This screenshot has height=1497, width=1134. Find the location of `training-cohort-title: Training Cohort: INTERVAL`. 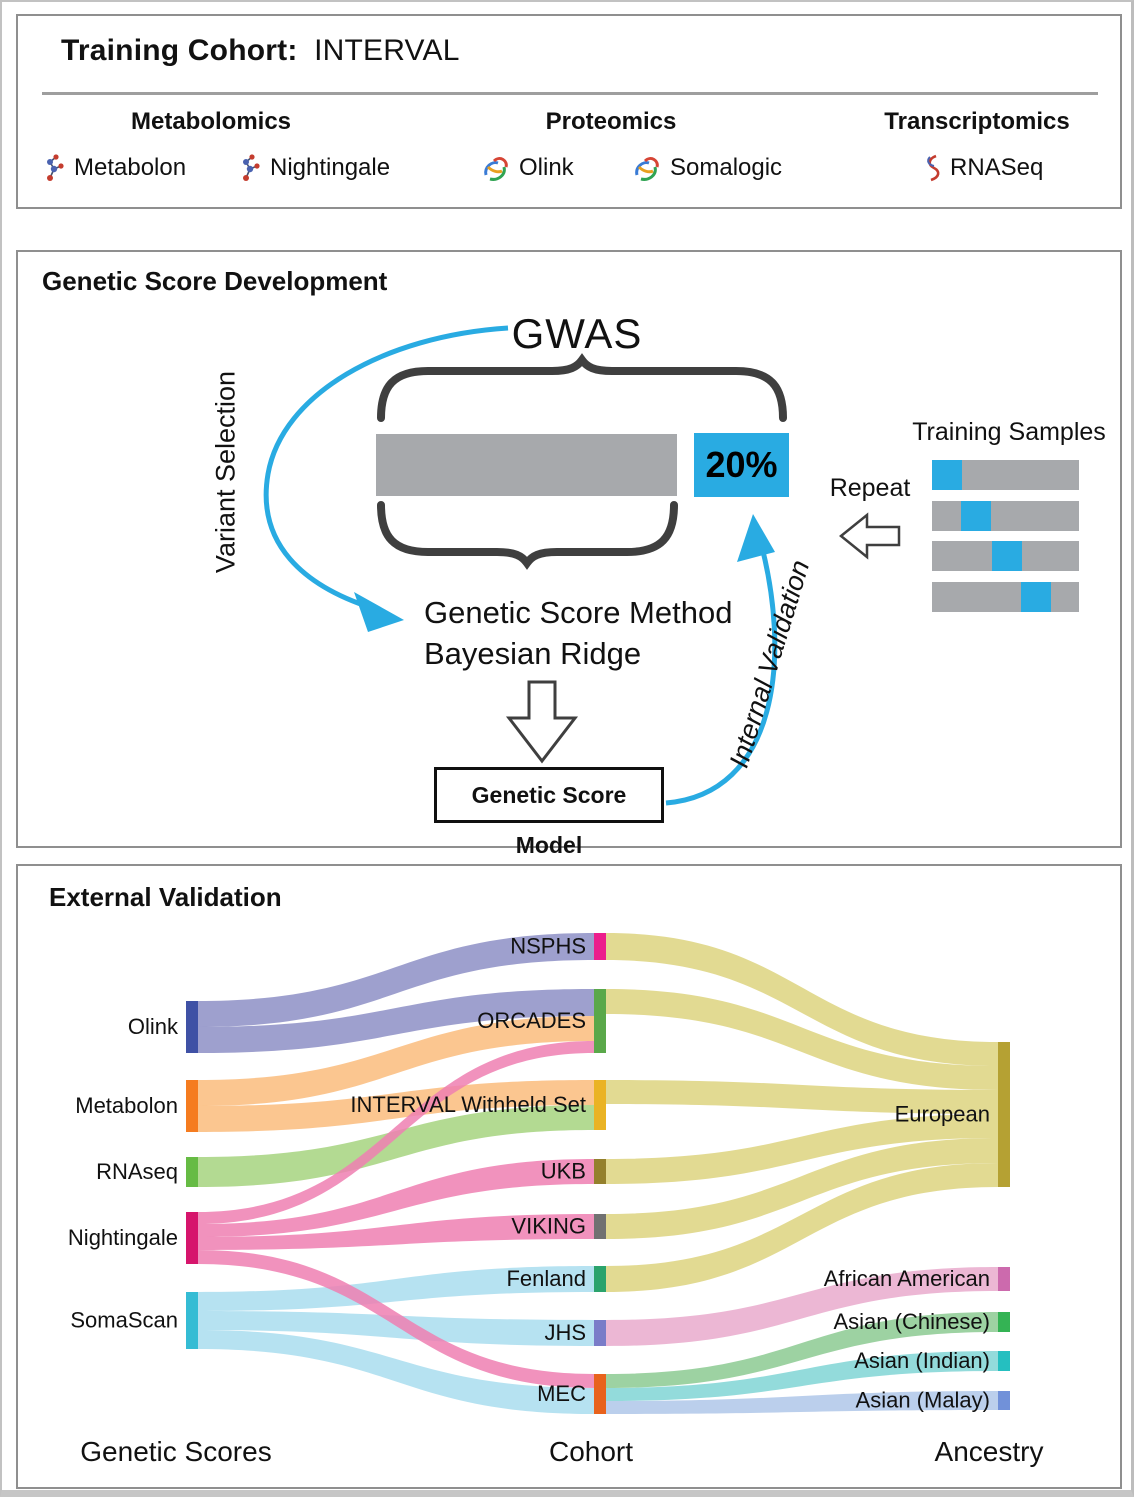

training-cohort-title: Training Cohort: INTERVAL is located at coordinates (260, 51).